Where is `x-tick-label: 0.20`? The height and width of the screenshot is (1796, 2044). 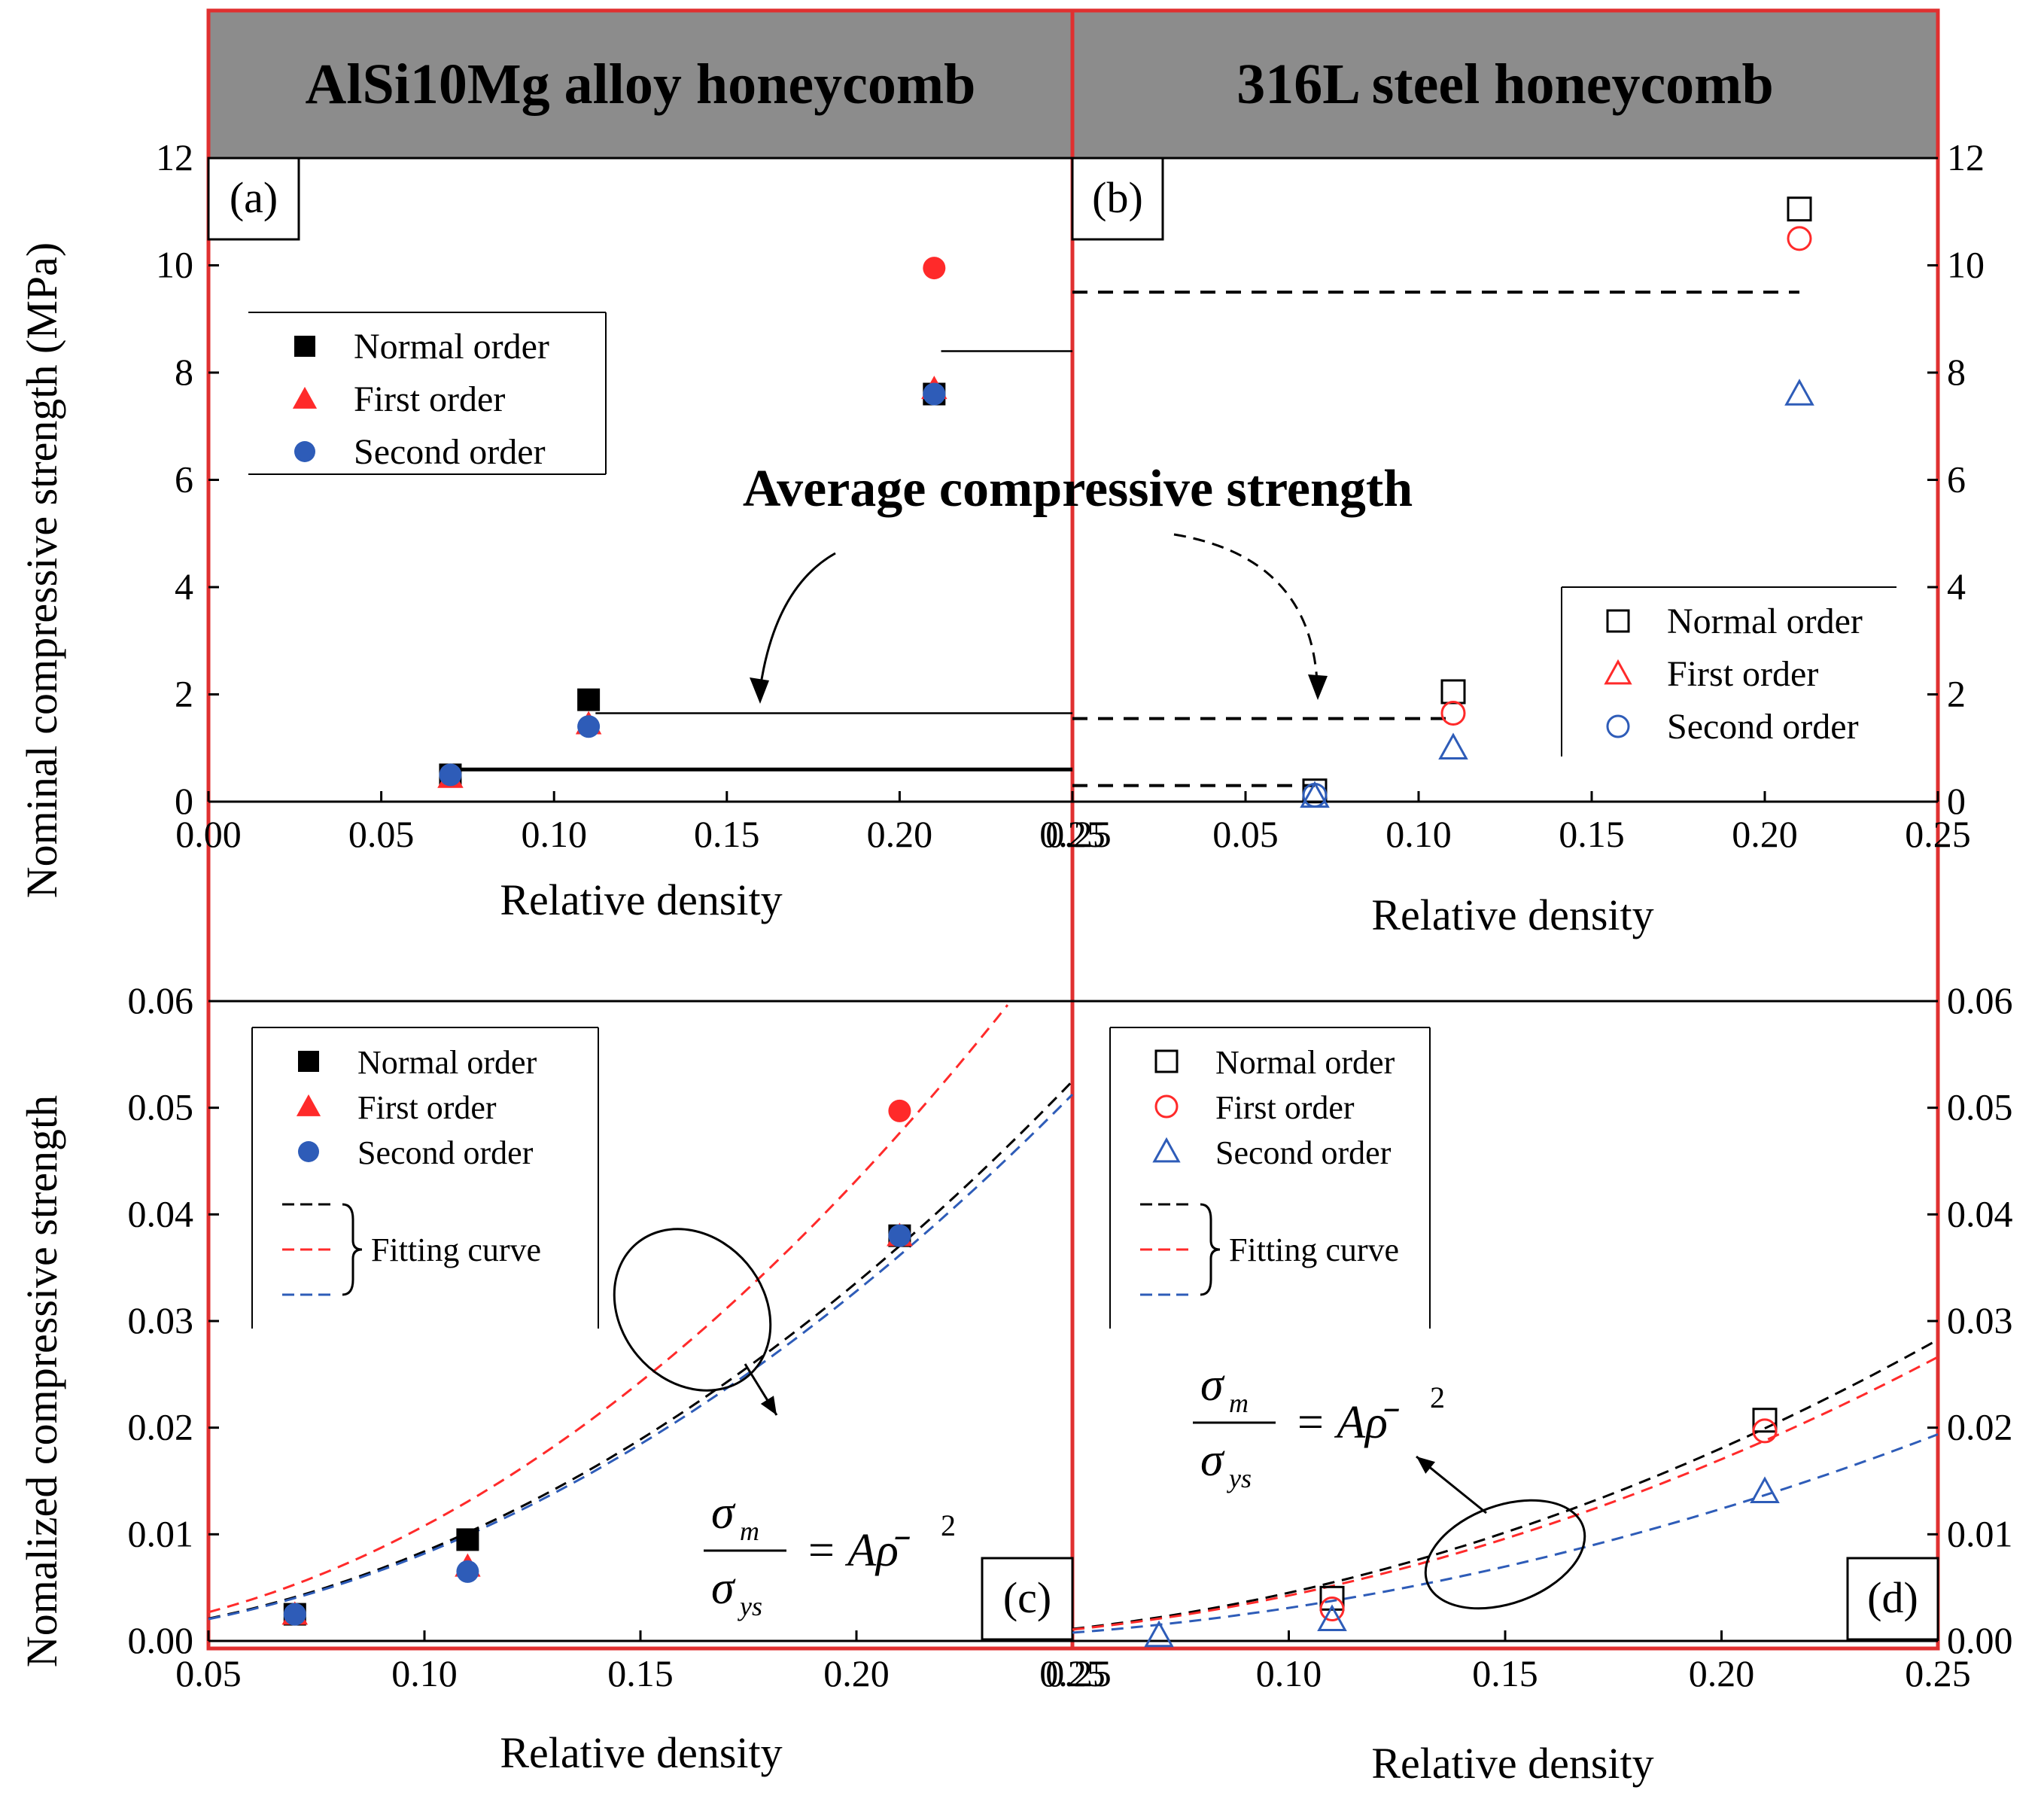 x-tick-label: 0.20 is located at coordinates (1722, 1673).